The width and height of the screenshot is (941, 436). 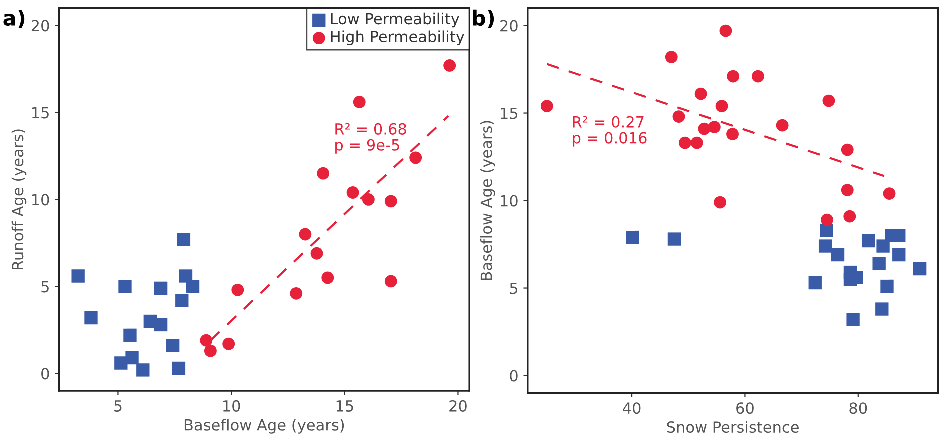 I want to click on annotation: R² = 0.27 p = 0.016, so click(x=610, y=131).